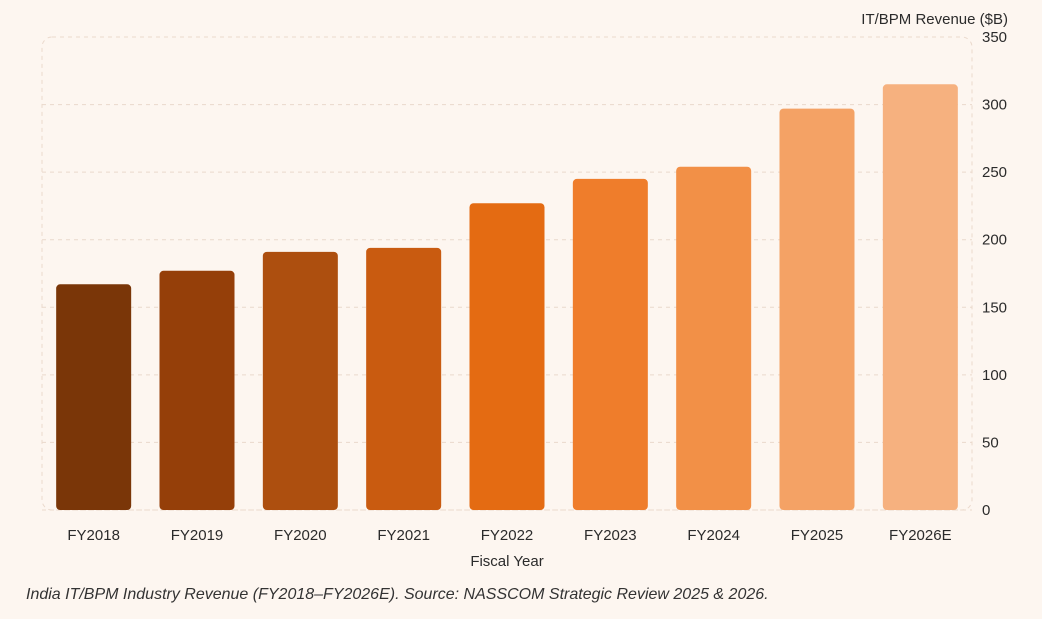  What do you see at coordinates (507, 356) in the screenshot?
I see `bar-fy2022` at bounding box center [507, 356].